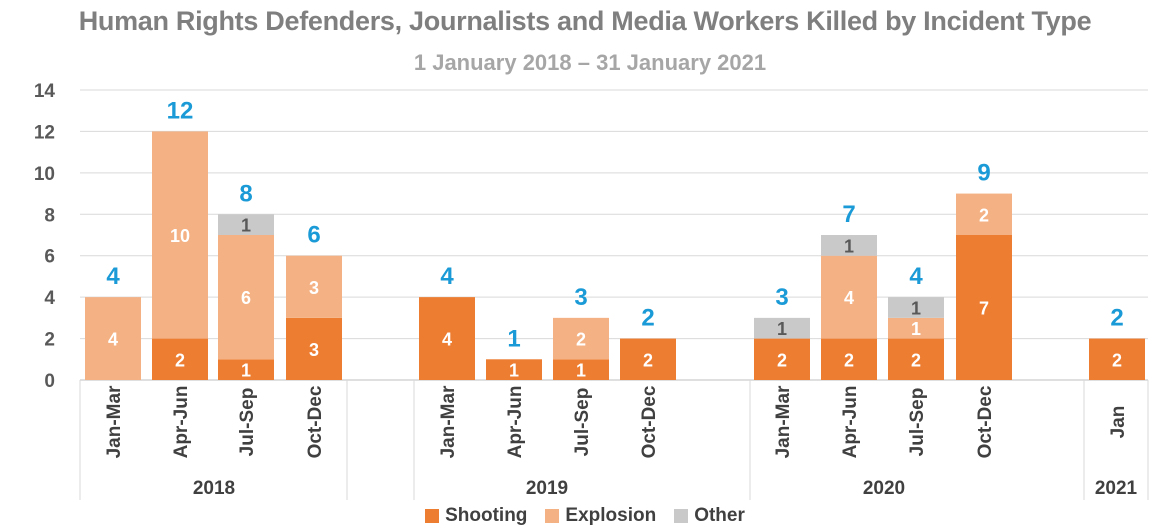 Image resolution: width=1170 pixels, height=530 pixels. I want to click on total-value-label: 9, so click(983, 173).